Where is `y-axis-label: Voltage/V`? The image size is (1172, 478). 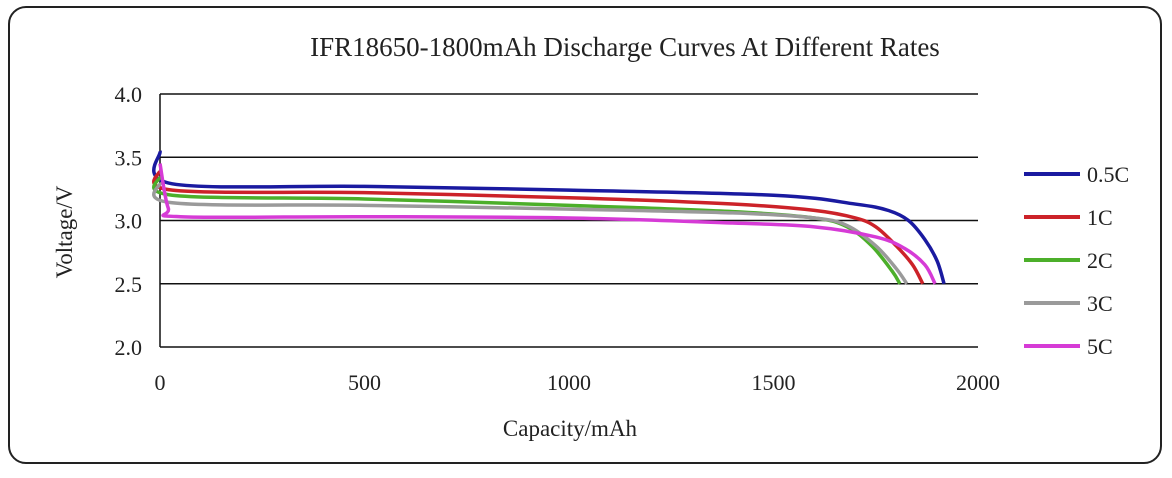
y-axis-label: Voltage/V is located at coordinates (64, 231).